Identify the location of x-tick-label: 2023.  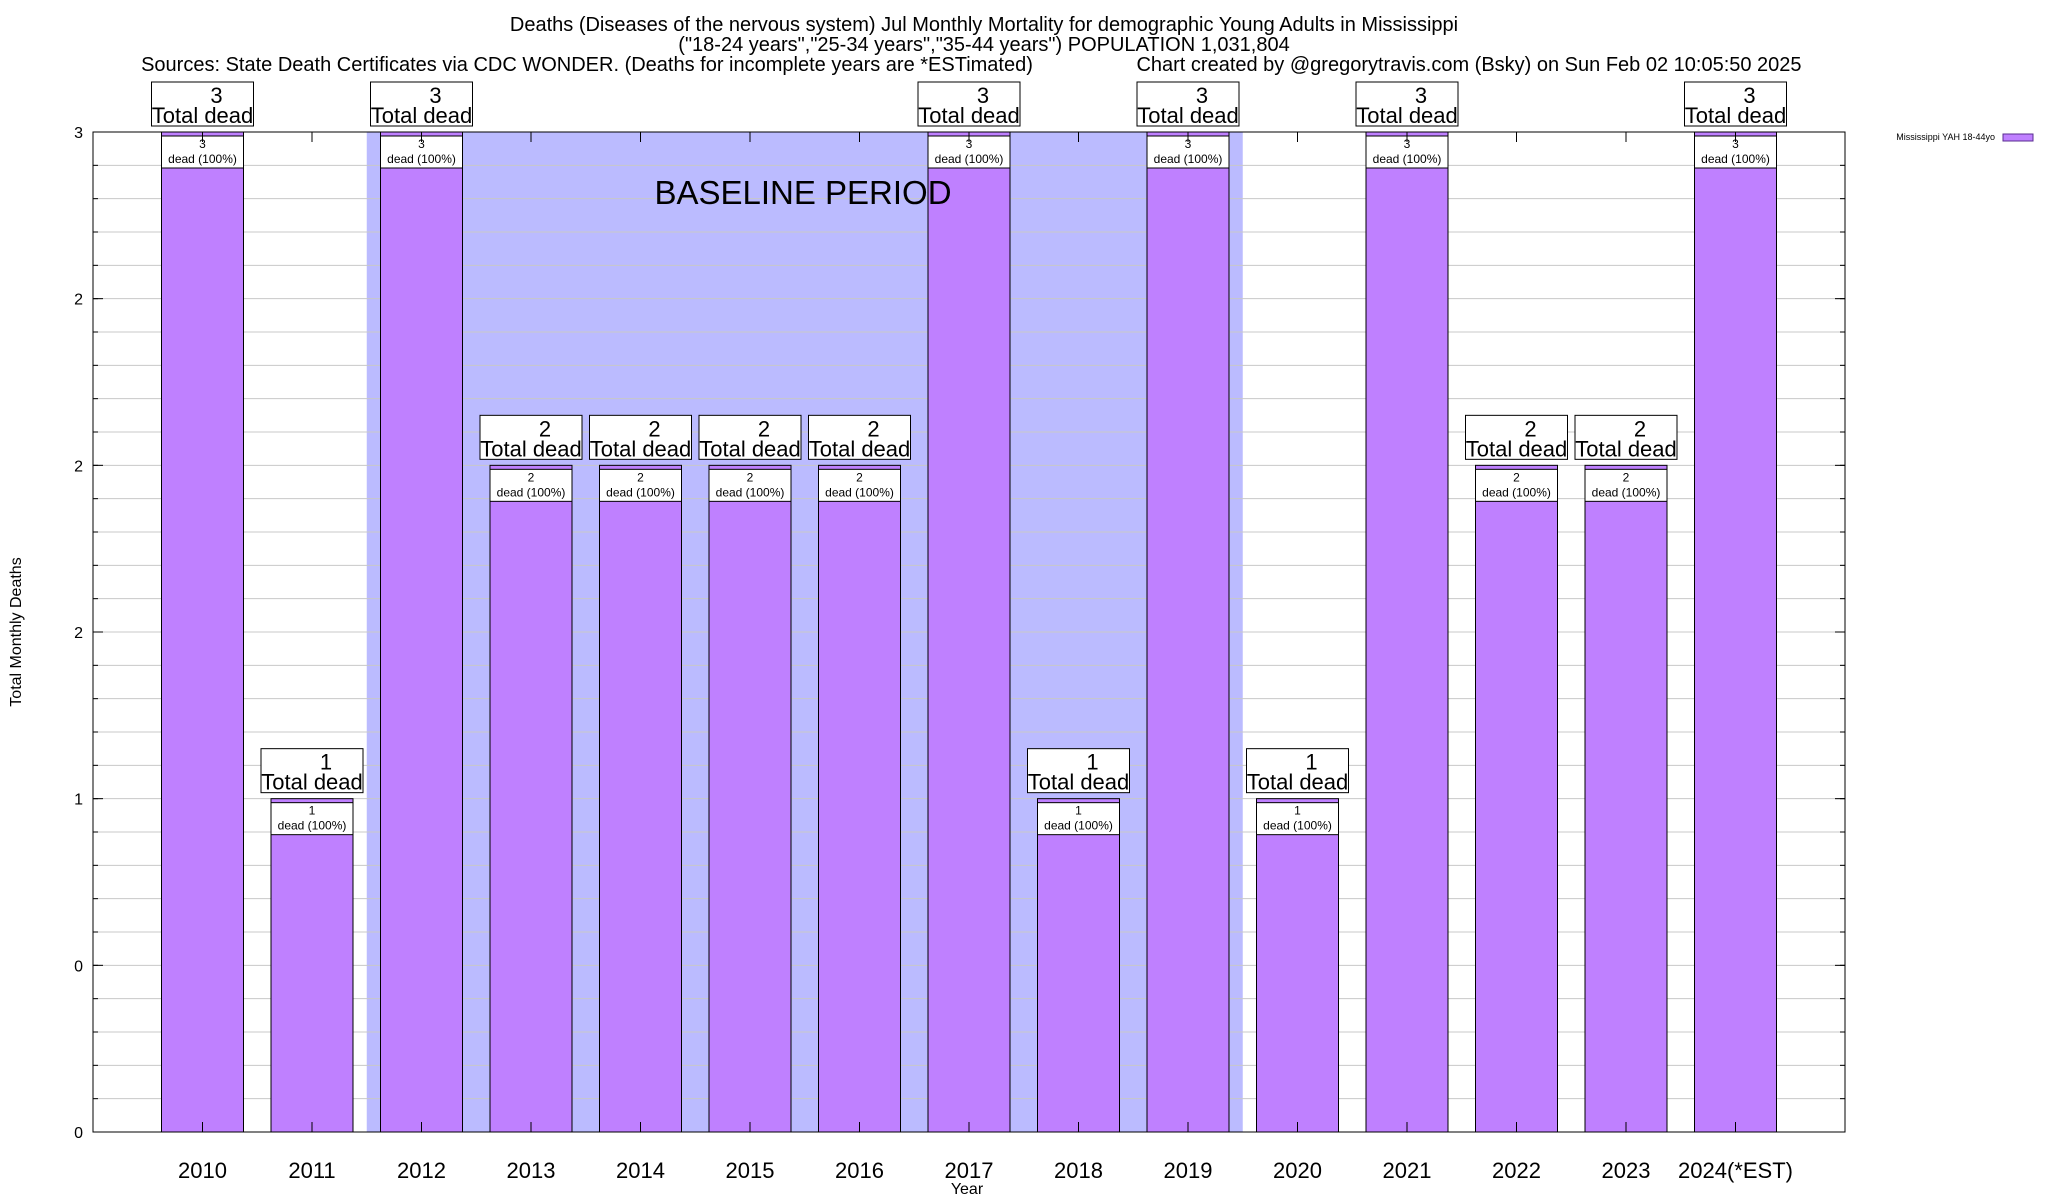
(1626, 1170).